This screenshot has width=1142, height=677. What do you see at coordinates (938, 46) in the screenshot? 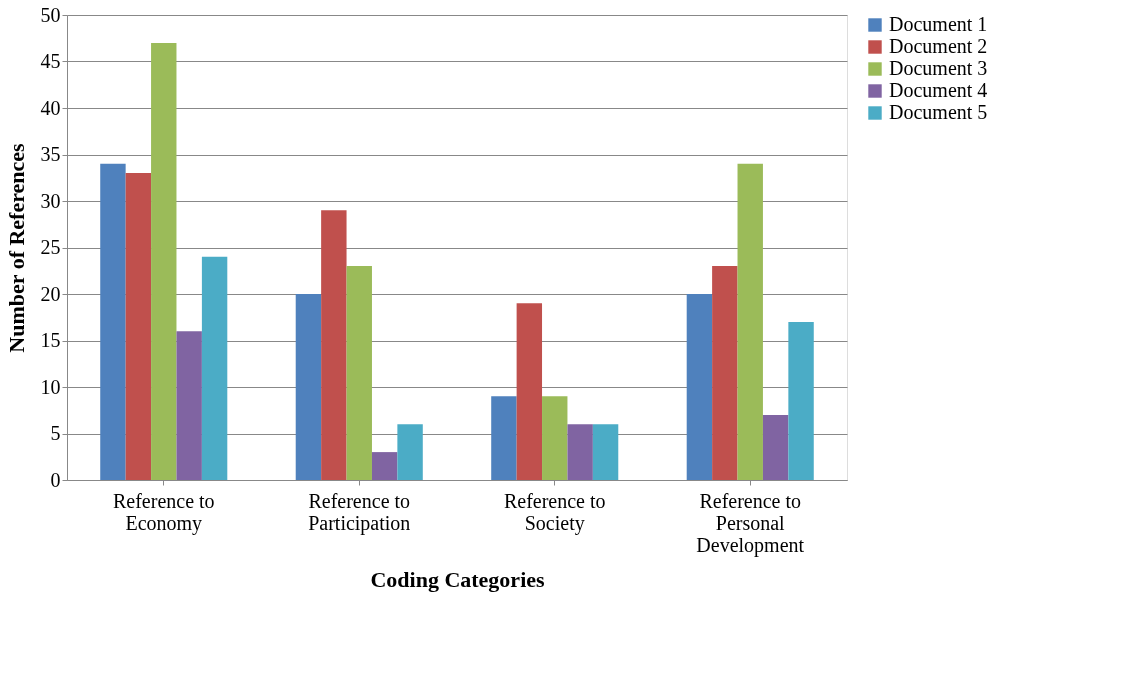
I see `legend-label: Document 2` at bounding box center [938, 46].